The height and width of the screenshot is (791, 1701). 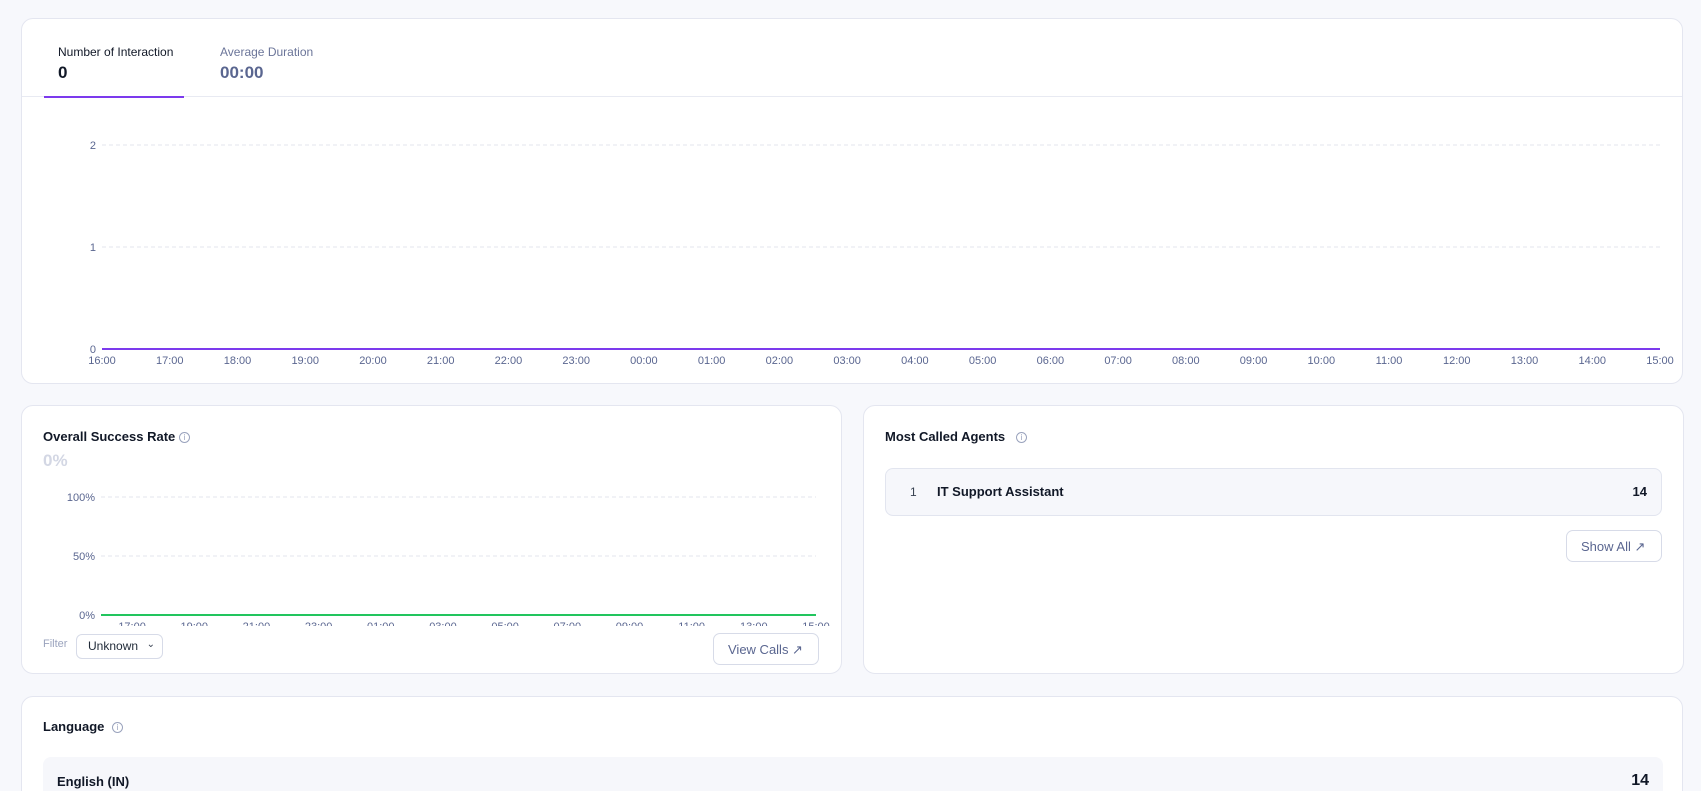 I want to click on tab-number-of-interaction: Number of Interaction 0, so click(x=114, y=58).